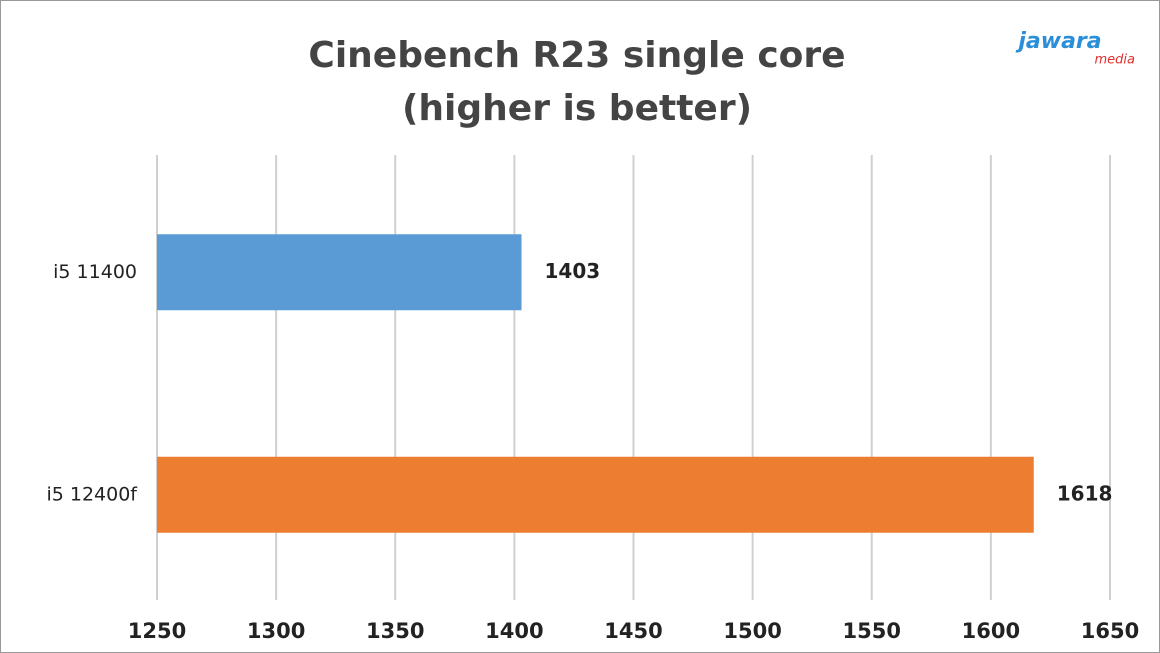 The width and height of the screenshot is (1160, 653). I want to click on x-tick-label: 1450, so click(633, 631).